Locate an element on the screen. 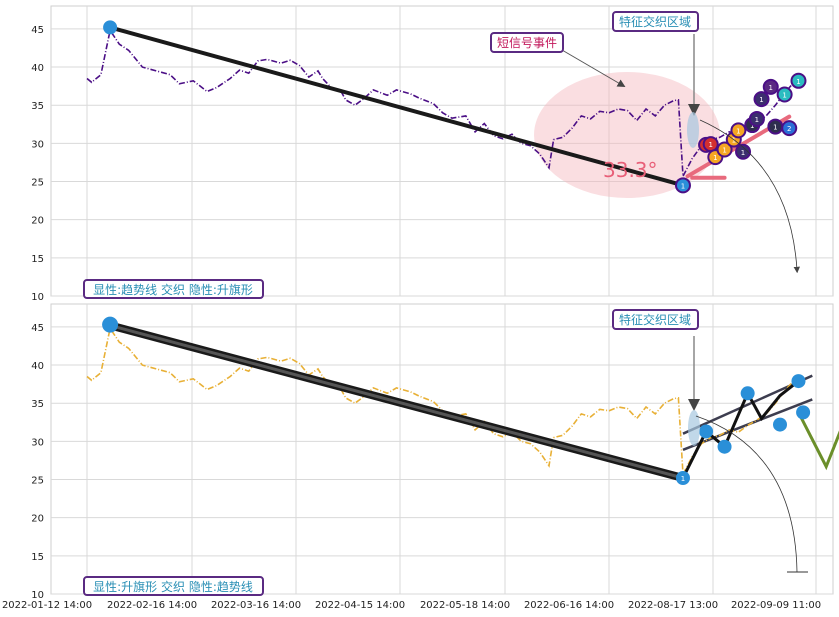 This screenshot has width=839, height=617. top-box-label: 显性:趋势线 交织 隐性:升旗形 is located at coordinates (173, 289).